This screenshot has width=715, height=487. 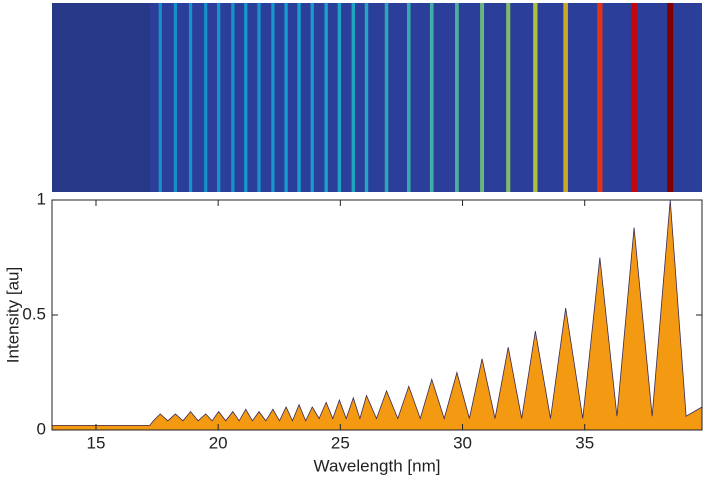 What do you see at coordinates (340, 442) in the screenshot?
I see `x-tick-label: 25` at bounding box center [340, 442].